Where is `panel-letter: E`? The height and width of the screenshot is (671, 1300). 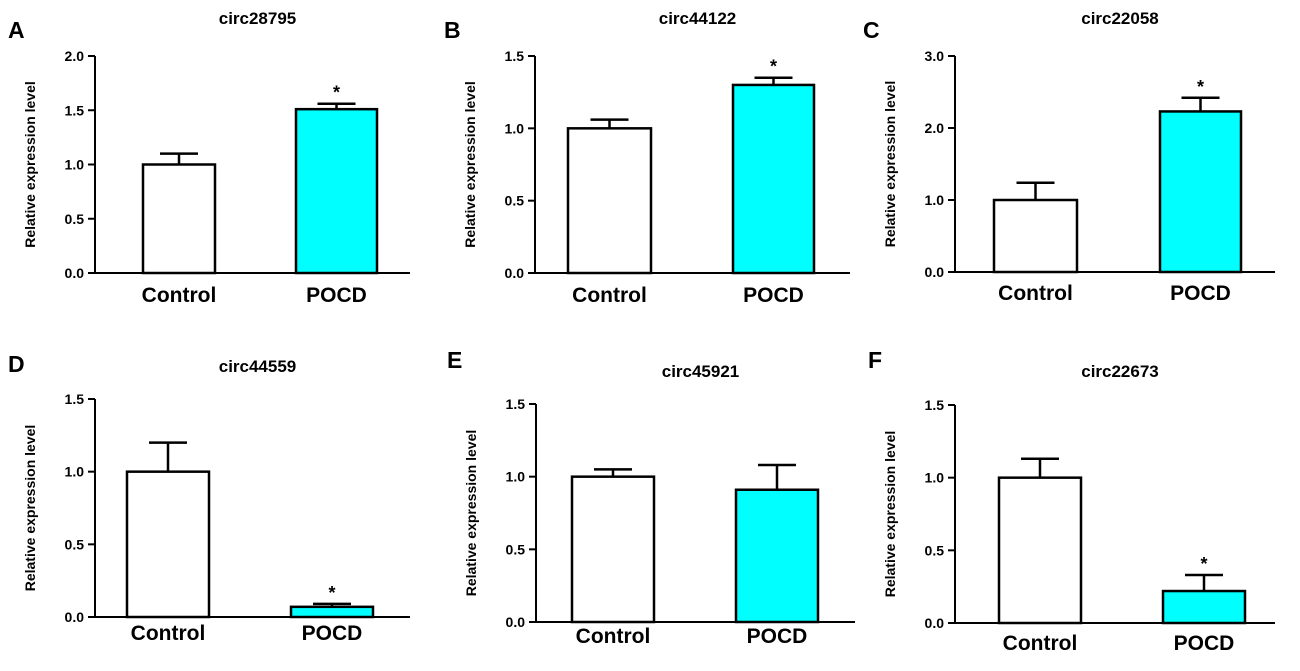
panel-letter: E is located at coordinates (454, 360).